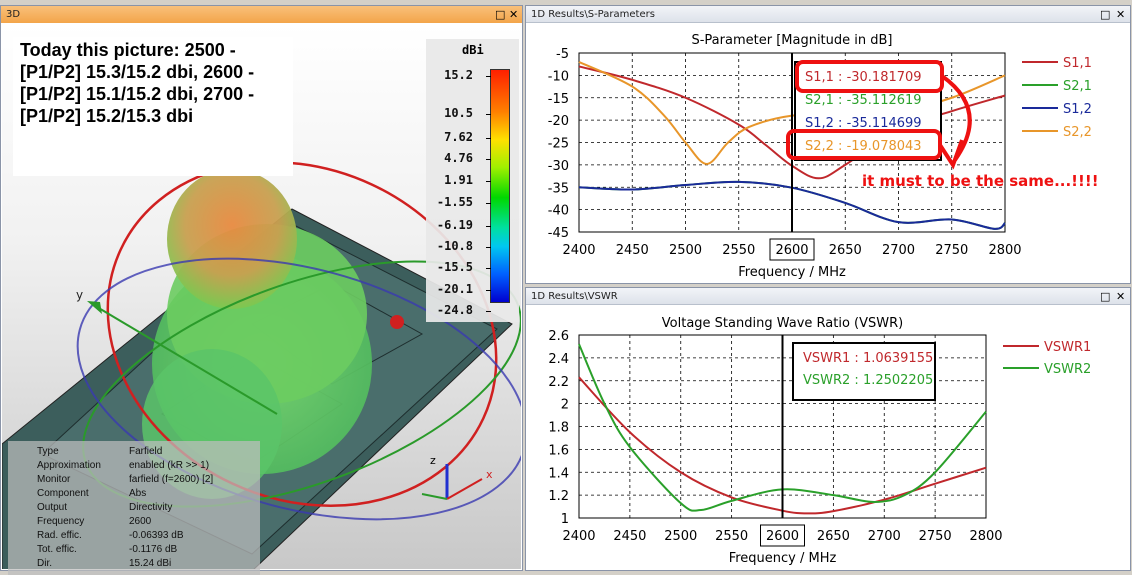 Image resolution: width=1132 pixels, height=575 pixels. What do you see at coordinates (500, 186) in the screenshot?
I see `colorbar-gradient` at bounding box center [500, 186].